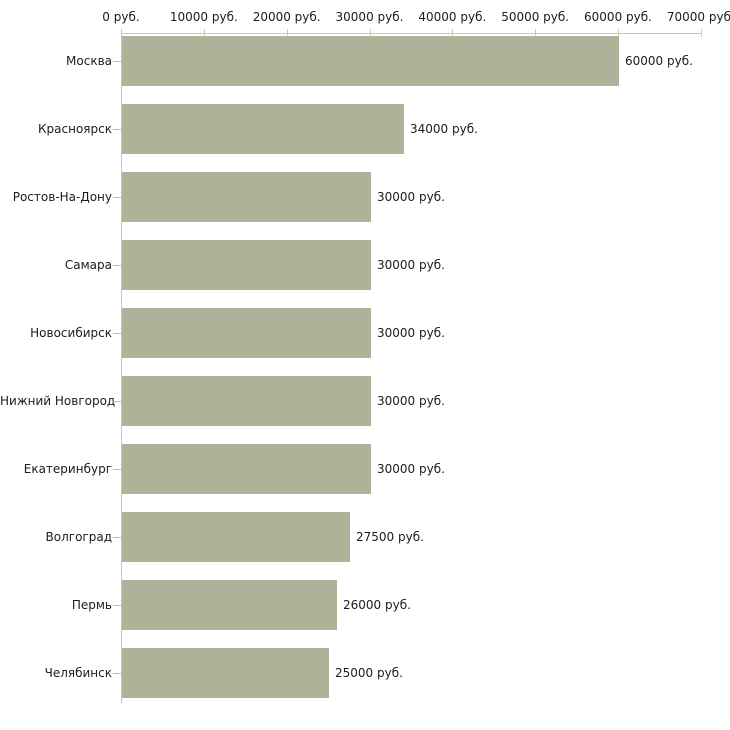  I want to click on bar-value-label: 25000 руб., so click(369, 673).